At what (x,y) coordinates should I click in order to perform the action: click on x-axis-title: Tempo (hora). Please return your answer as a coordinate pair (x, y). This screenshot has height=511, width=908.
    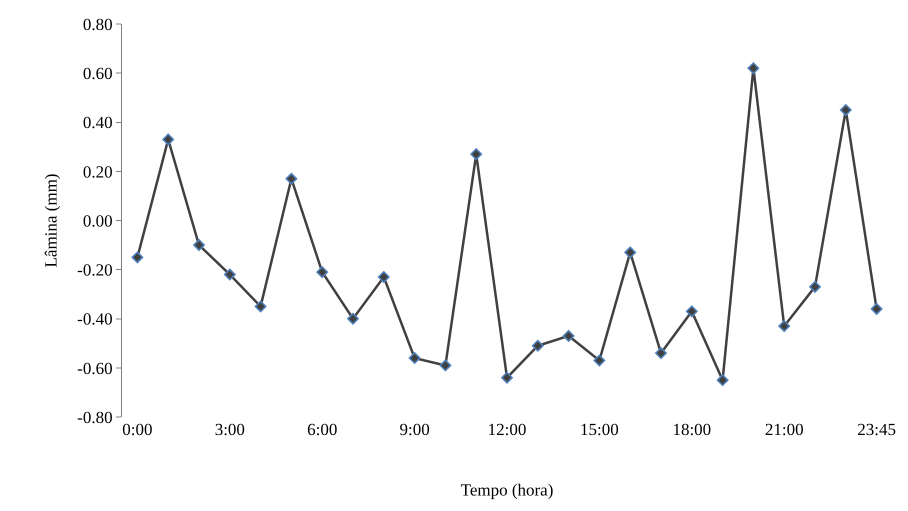
    Looking at the image, I should click on (507, 490).